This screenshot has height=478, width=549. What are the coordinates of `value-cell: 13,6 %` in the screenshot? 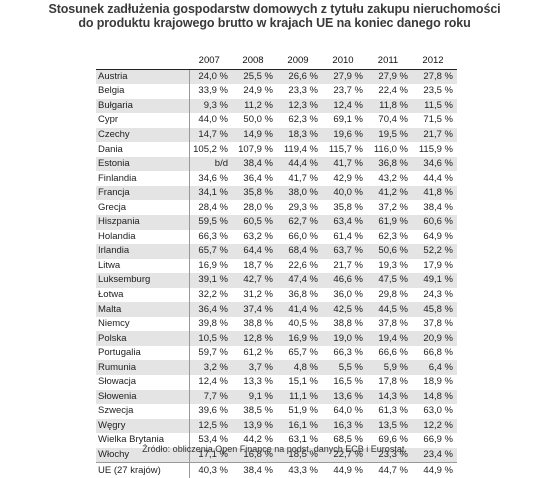 It's located at (344, 397).